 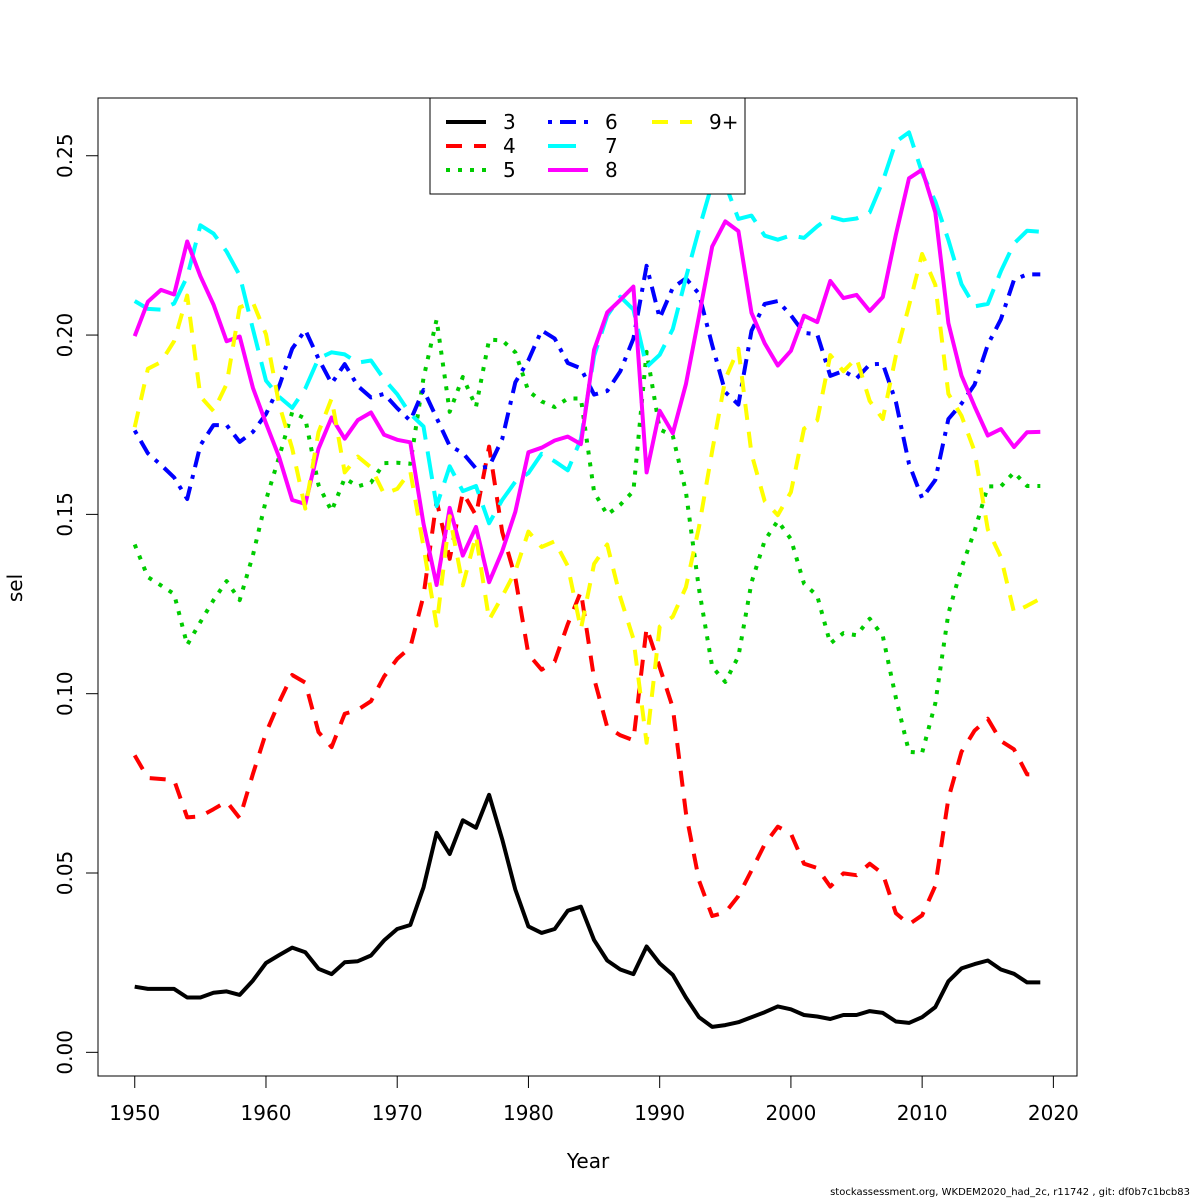 What do you see at coordinates (509, 170) in the screenshot?
I see `legend-label: 5` at bounding box center [509, 170].